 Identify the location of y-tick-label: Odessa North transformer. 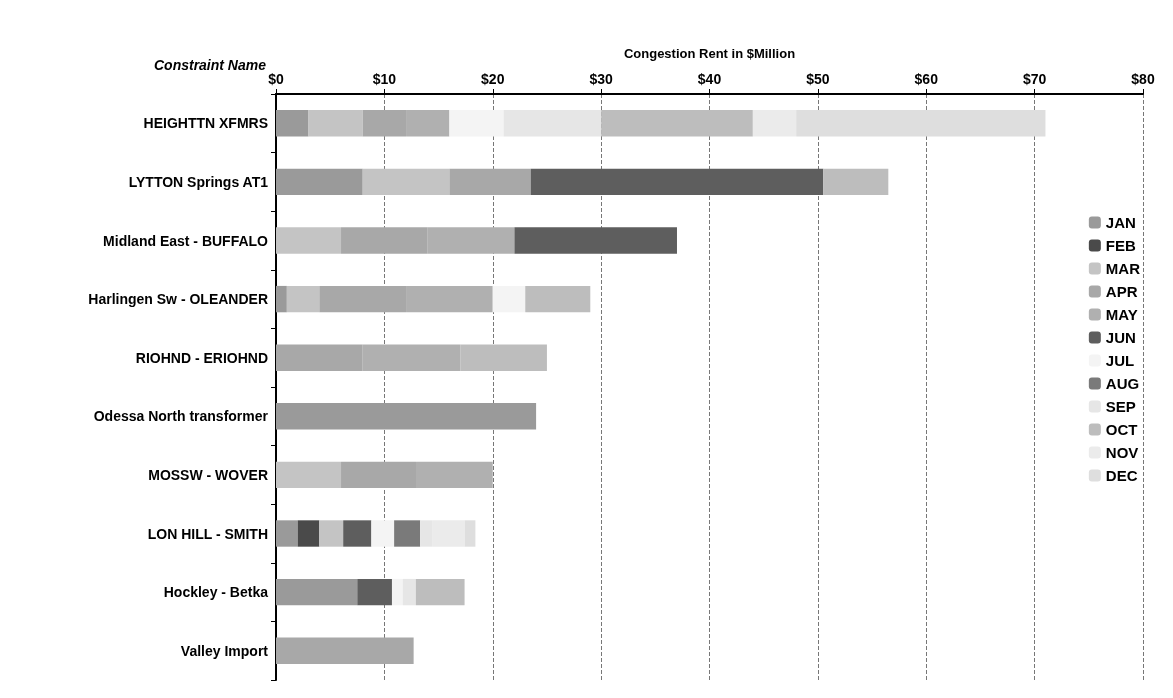
(181, 416).